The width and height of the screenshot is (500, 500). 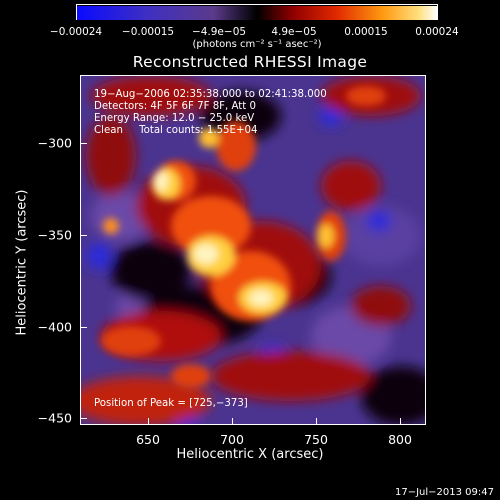 I want to click on info-energy-range: Energy Range: 12.0 − 25.0 keV, so click(x=174, y=118).